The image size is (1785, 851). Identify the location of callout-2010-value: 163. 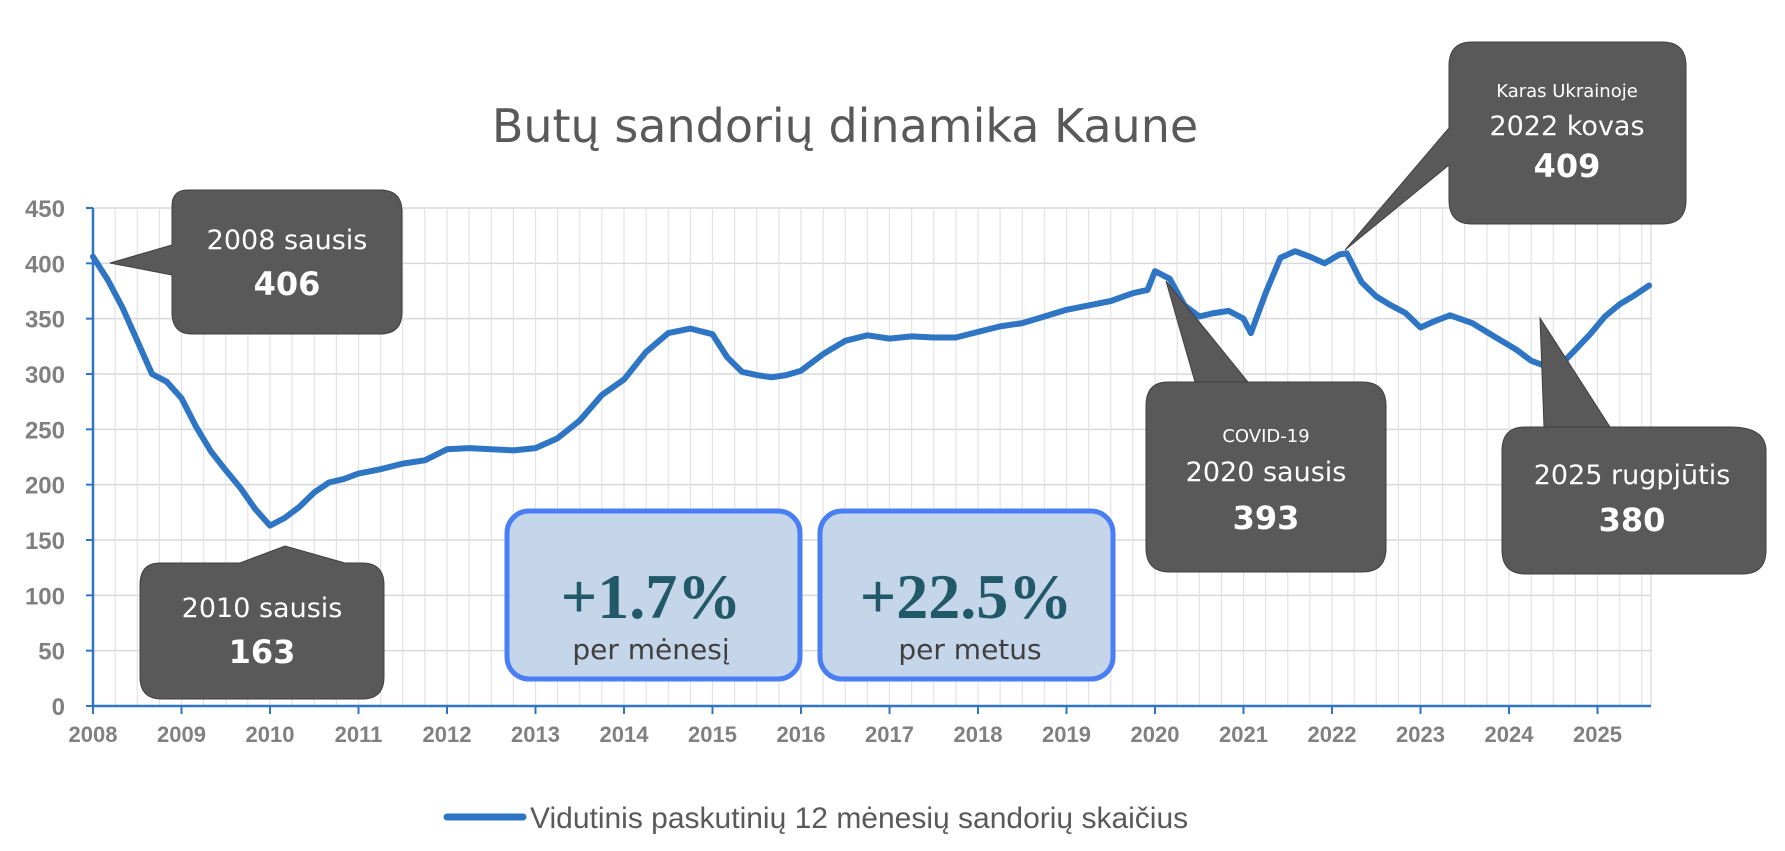
(262, 652).